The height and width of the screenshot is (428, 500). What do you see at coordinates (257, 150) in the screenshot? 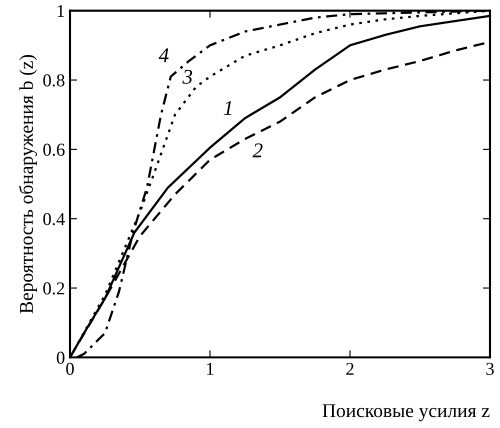
I see `annotation: 2` at bounding box center [257, 150].